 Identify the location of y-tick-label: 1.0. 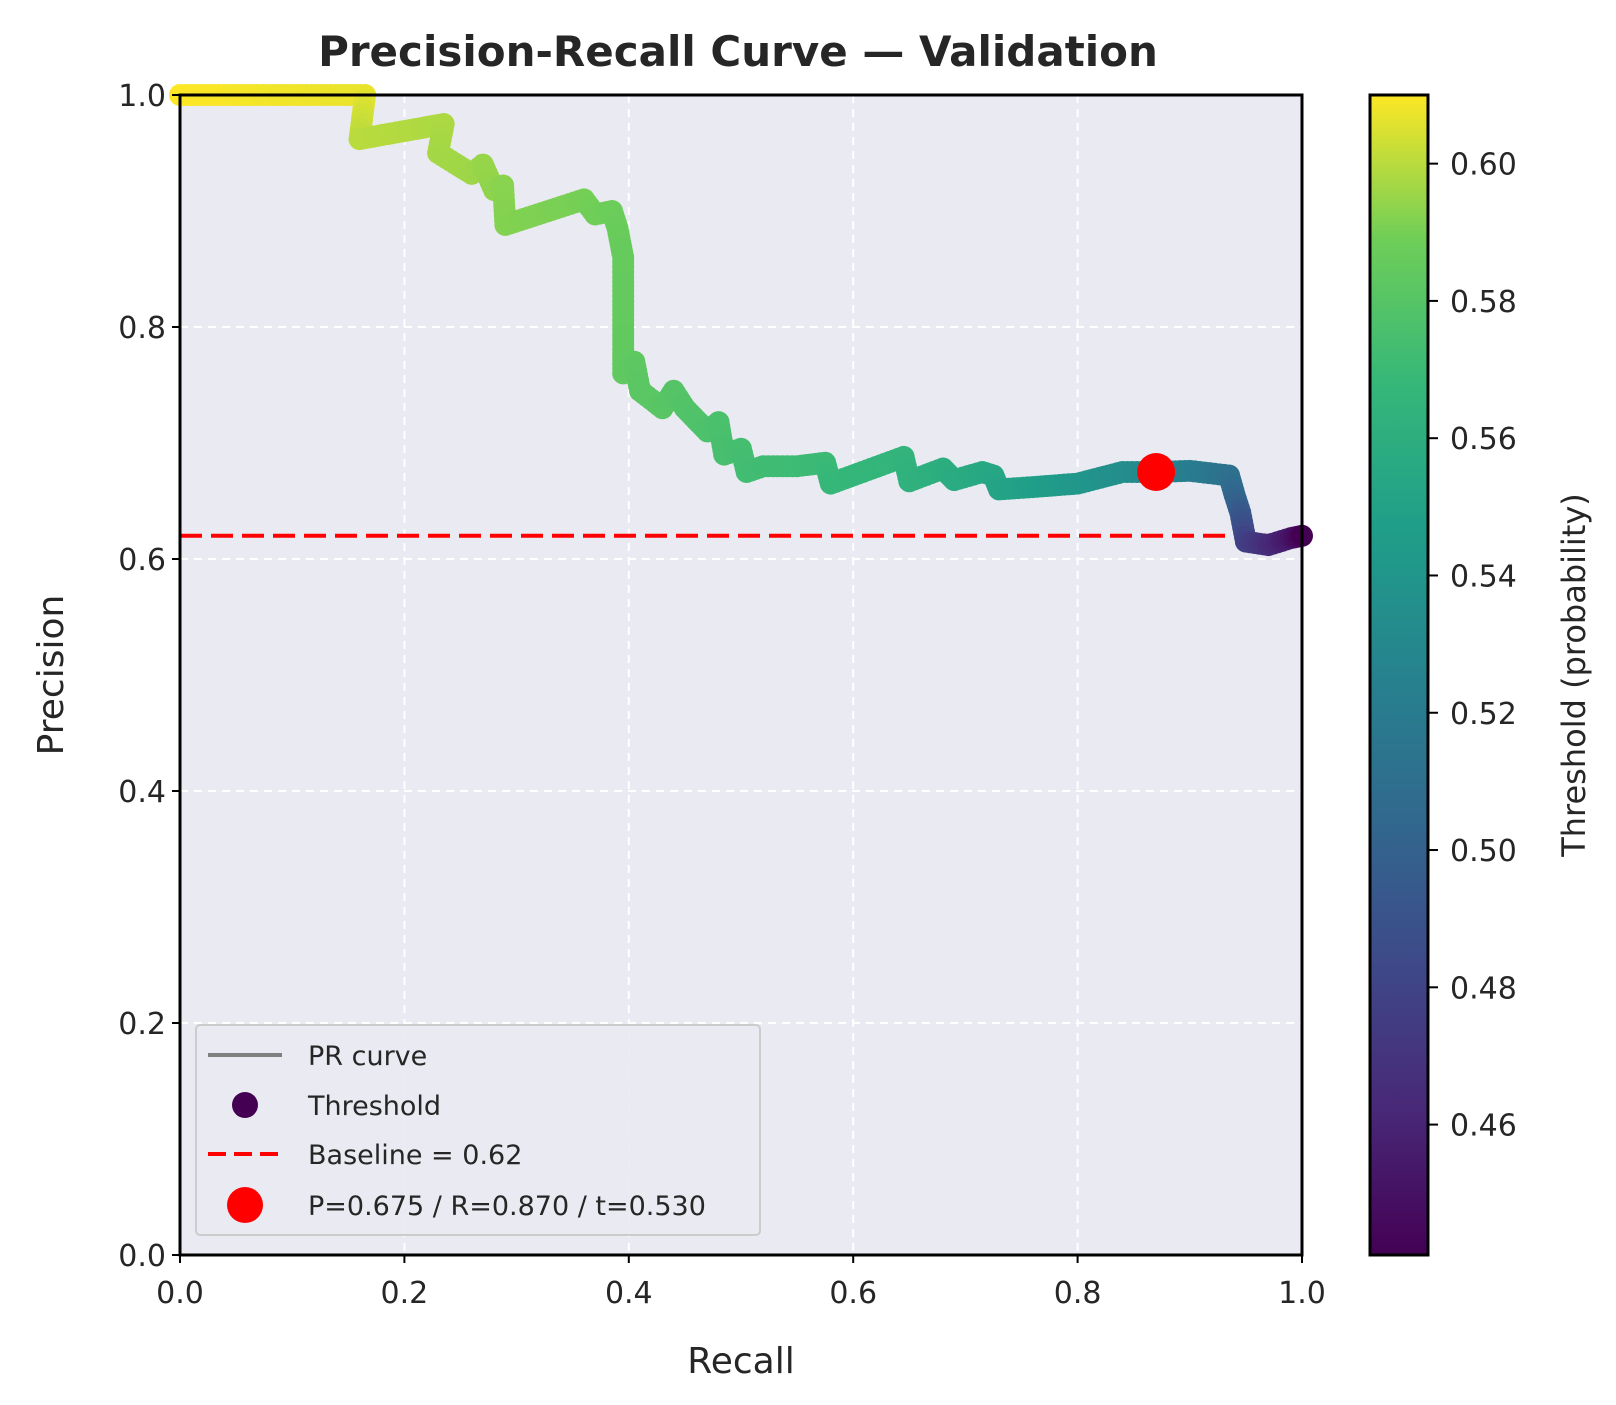
(142, 96).